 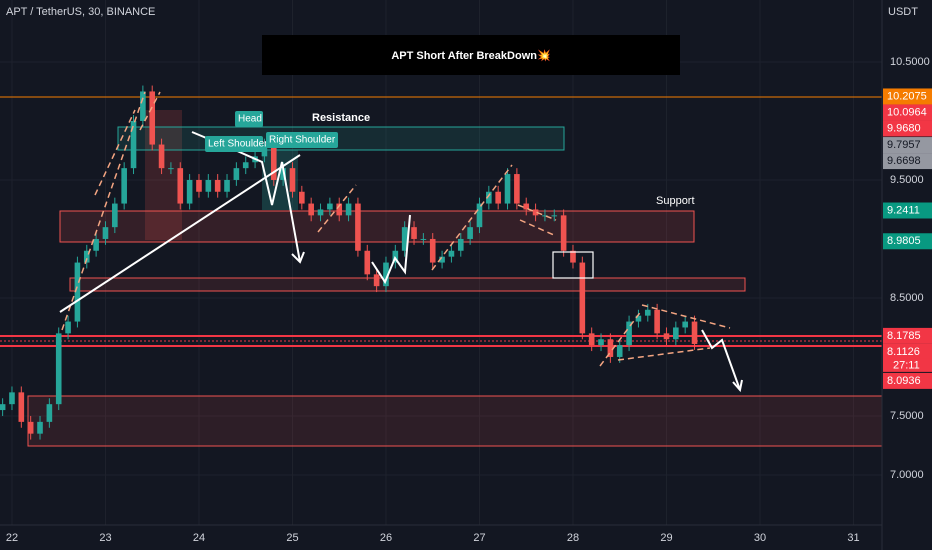 What do you see at coordinates (904, 336) in the screenshot?
I see `price-label: 8.1785` at bounding box center [904, 336].